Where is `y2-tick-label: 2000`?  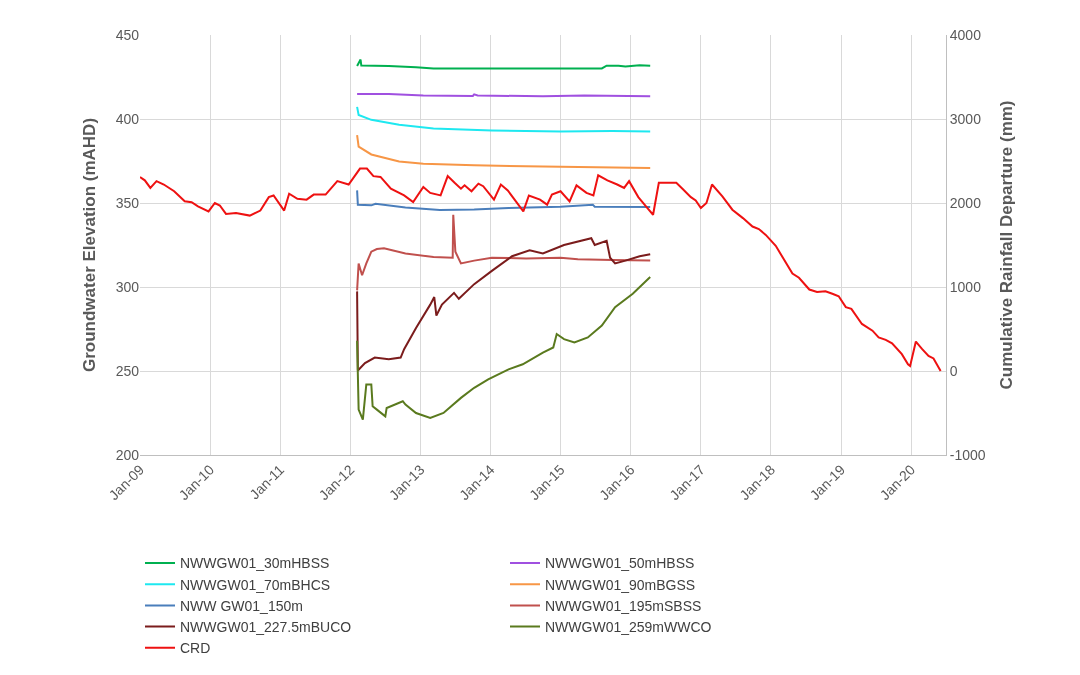 y2-tick-label: 2000 is located at coordinates (965, 202).